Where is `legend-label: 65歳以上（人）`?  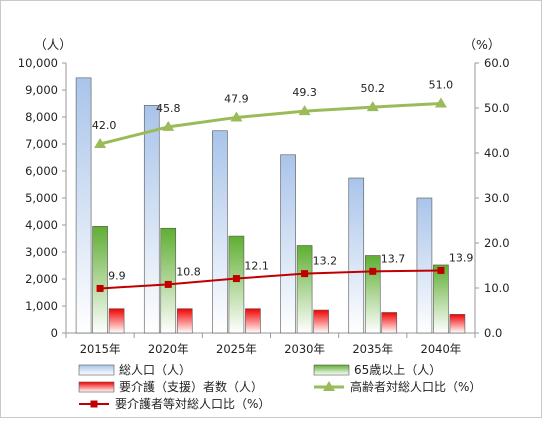 legend-label: 65歳以上（人） is located at coordinates (397, 370).